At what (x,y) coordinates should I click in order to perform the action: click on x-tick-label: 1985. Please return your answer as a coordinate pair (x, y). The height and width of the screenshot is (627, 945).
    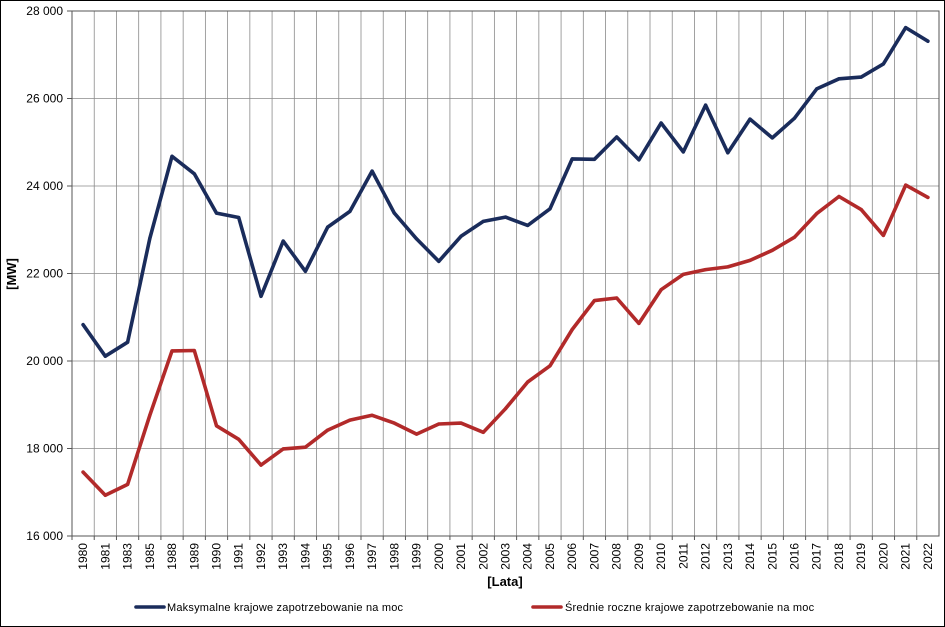
    Looking at the image, I should click on (150, 556).